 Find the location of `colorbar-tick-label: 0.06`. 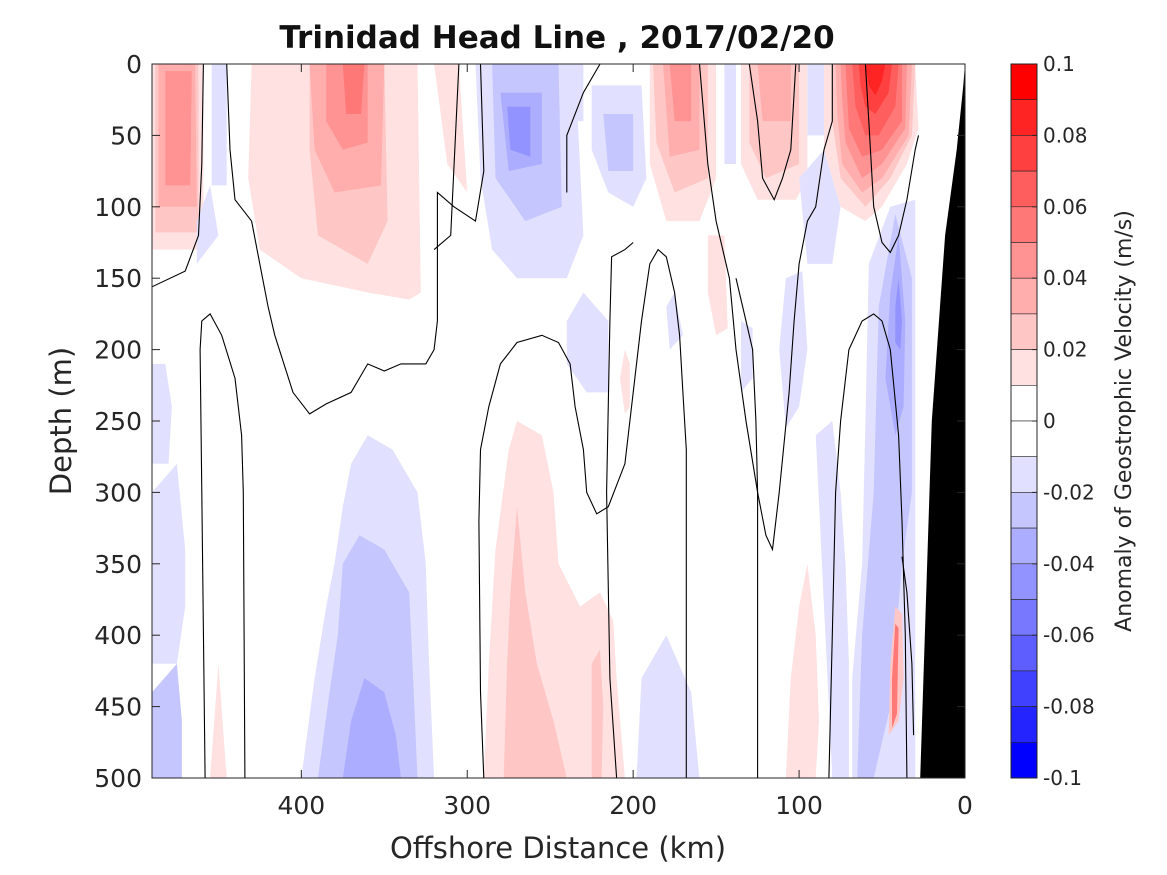

colorbar-tick-label: 0.06 is located at coordinates (1065, 207).